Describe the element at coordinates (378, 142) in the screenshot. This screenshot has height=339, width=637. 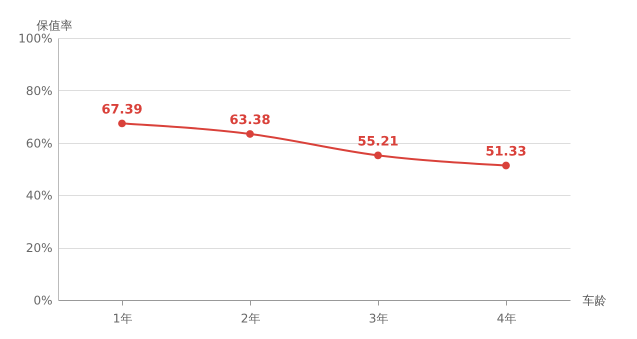
I see `data-label: 55.21` at that location.